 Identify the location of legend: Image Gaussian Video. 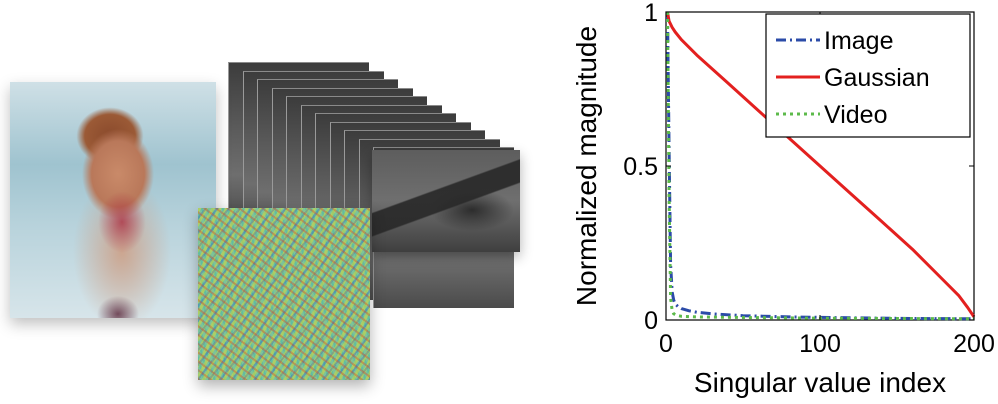
(868, 75).